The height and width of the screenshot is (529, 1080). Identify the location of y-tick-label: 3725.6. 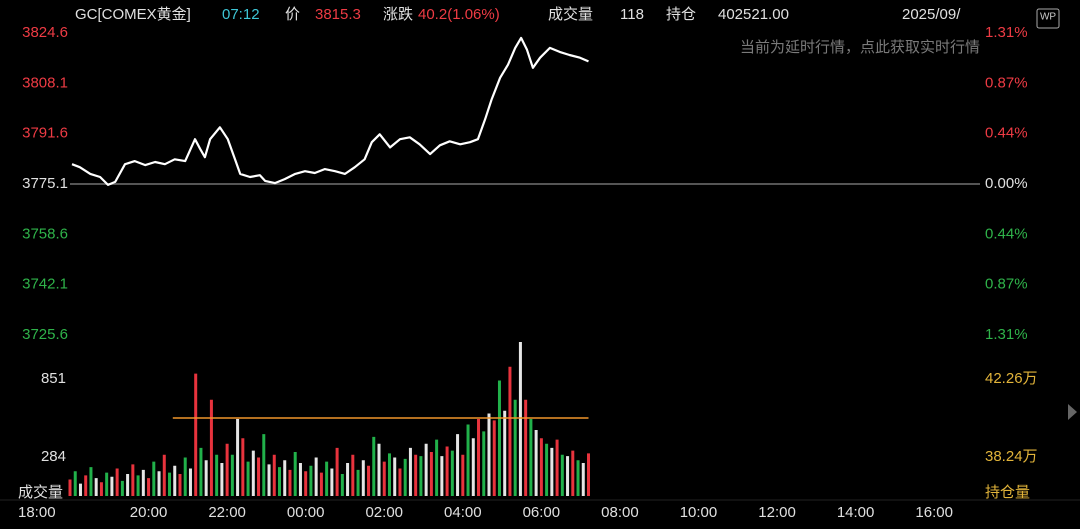
(45, 334).